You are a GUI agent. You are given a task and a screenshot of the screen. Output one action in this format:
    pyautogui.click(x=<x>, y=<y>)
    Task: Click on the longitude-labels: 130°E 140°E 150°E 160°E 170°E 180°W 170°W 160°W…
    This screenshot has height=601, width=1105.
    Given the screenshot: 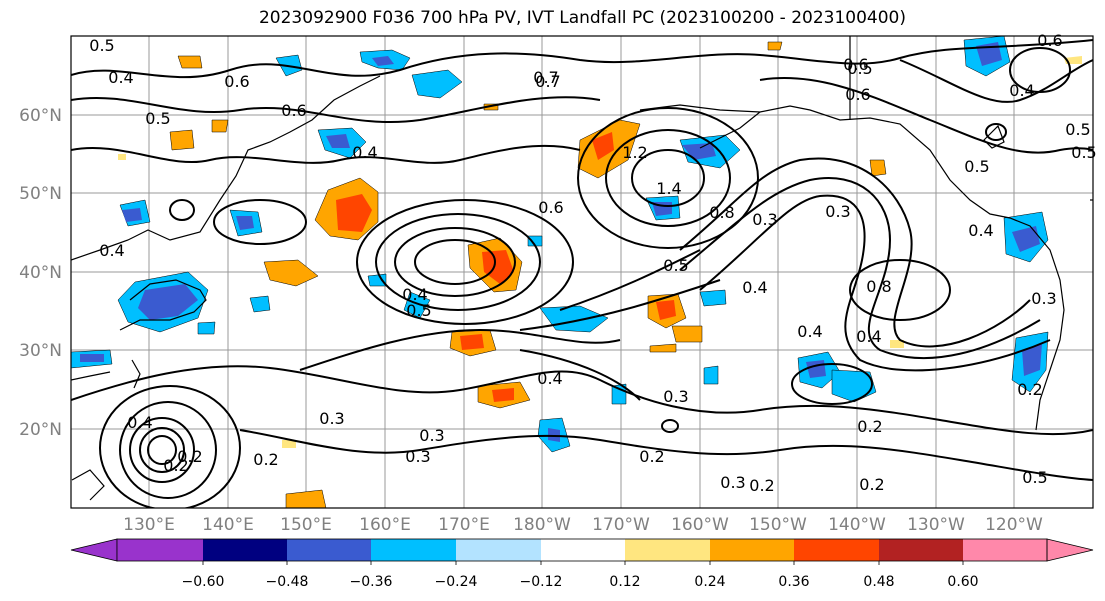 What is the action you would take?
    pyautogui.click(x=583, y=525)
    